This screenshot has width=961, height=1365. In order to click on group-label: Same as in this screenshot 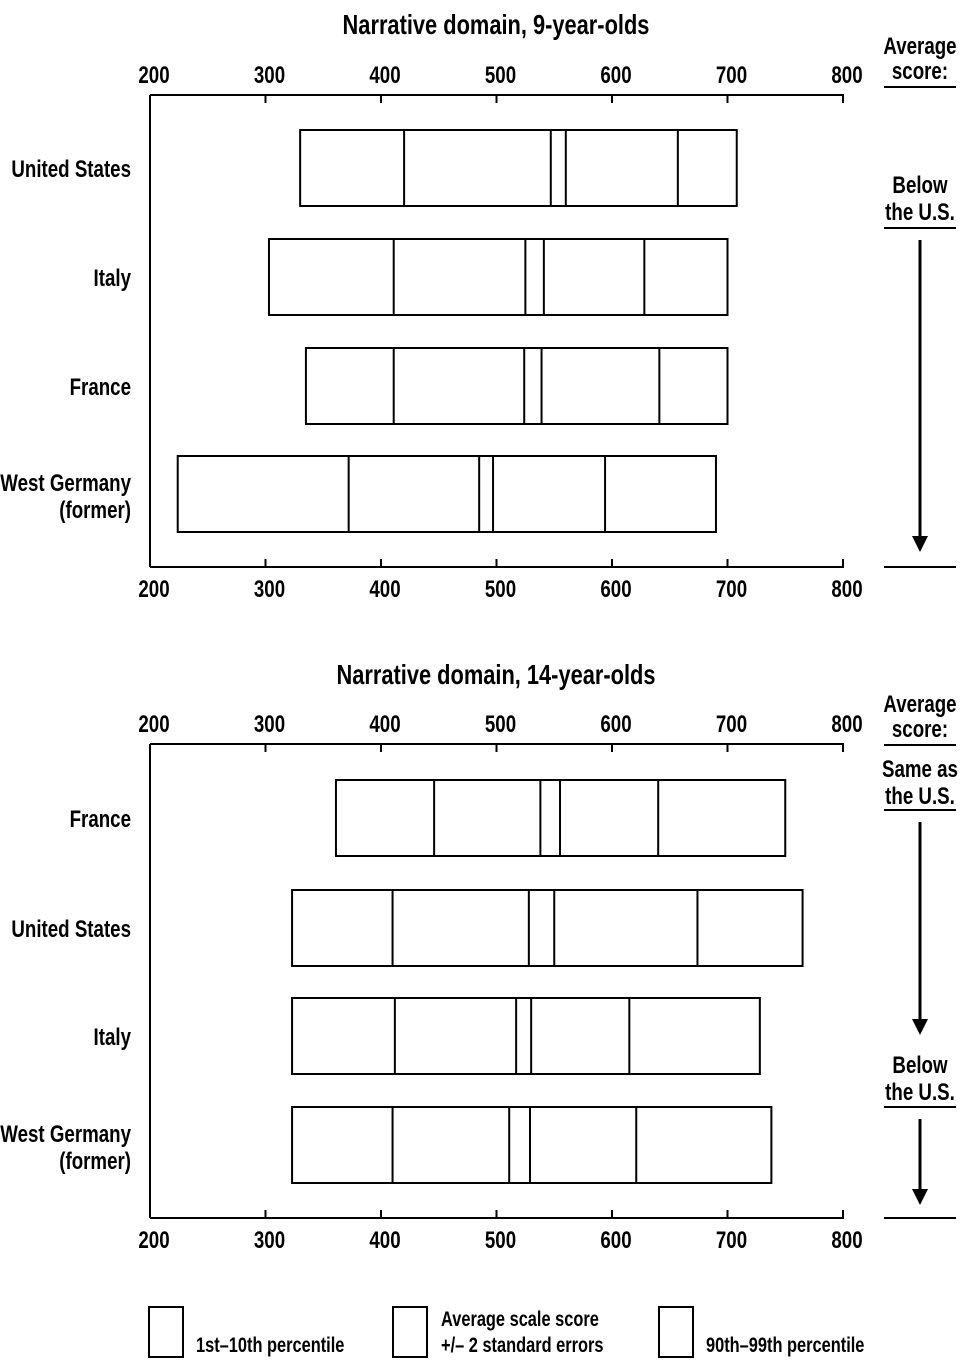, I will do `click(920, 769)`.